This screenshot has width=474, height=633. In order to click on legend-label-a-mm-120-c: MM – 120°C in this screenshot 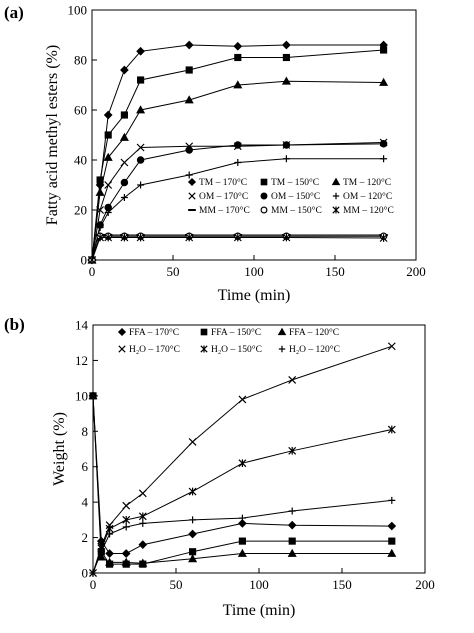, I will do `click(368, 210)`.